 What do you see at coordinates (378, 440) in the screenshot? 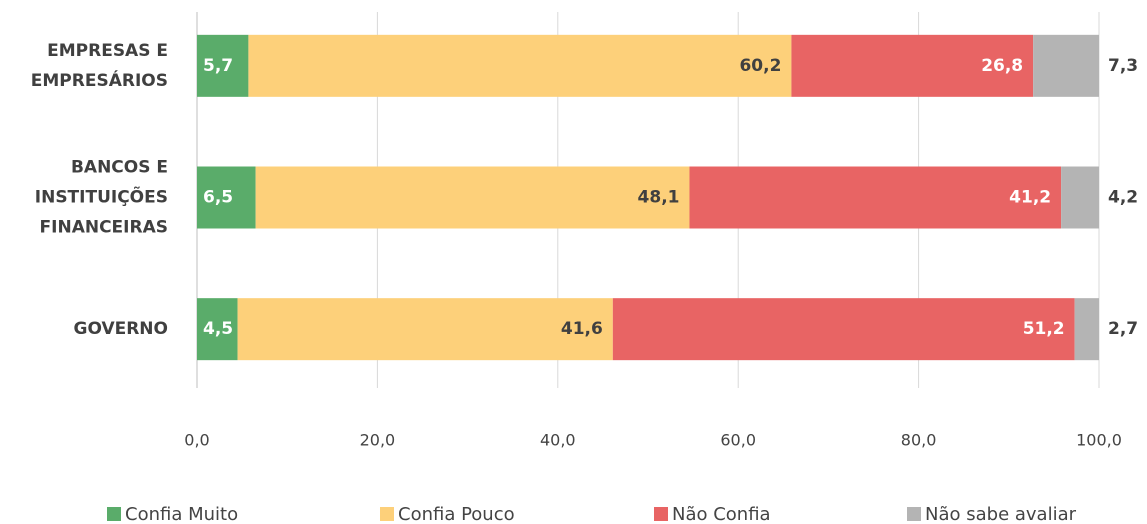
I see `x-tick-label: 20,0` at bounding box center [378, 440].